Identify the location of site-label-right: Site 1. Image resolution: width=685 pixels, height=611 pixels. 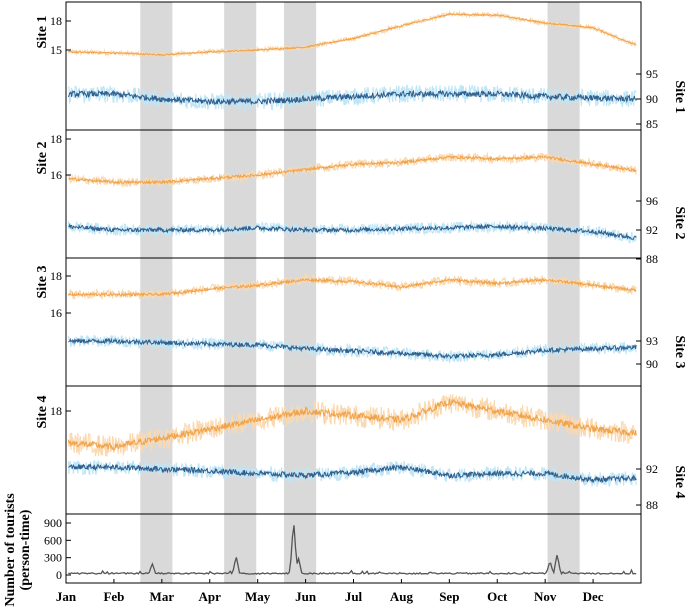
(678, 96).